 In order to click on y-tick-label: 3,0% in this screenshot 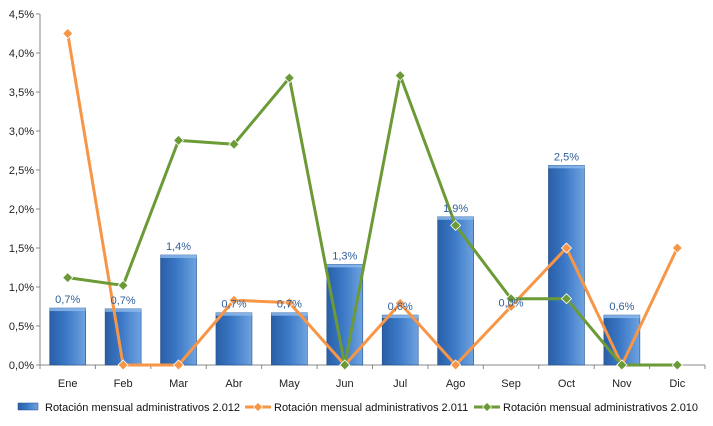, I will do `click(21, 132)`.